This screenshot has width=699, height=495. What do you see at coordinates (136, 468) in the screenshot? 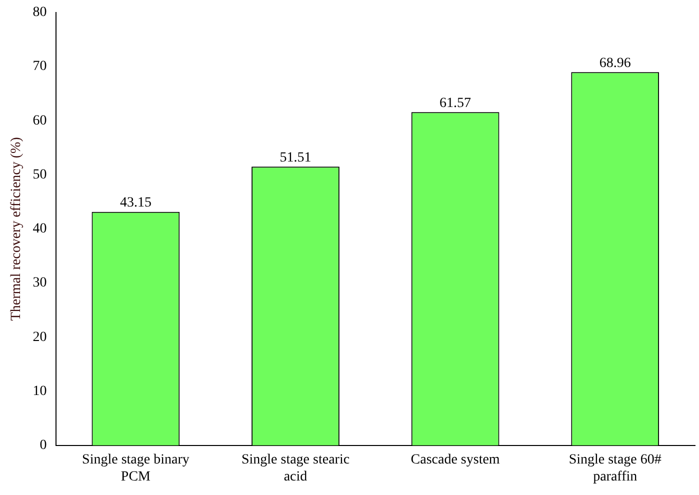
I see `x-tick-label: Single stage binary PCM` at bounding box center [136, 468].